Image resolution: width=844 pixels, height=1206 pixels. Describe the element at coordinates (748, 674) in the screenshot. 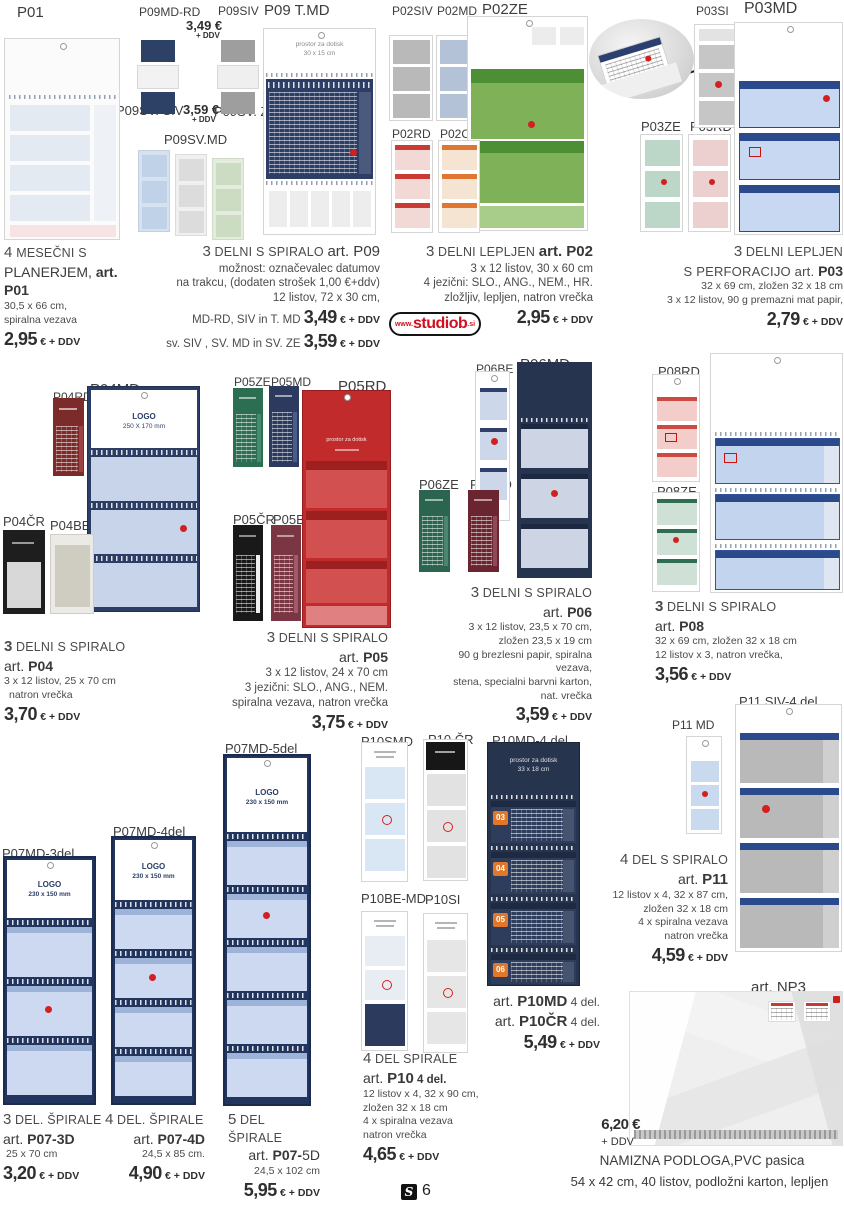

I see `p08-price-row: 3,56 € + DDV` at that location.